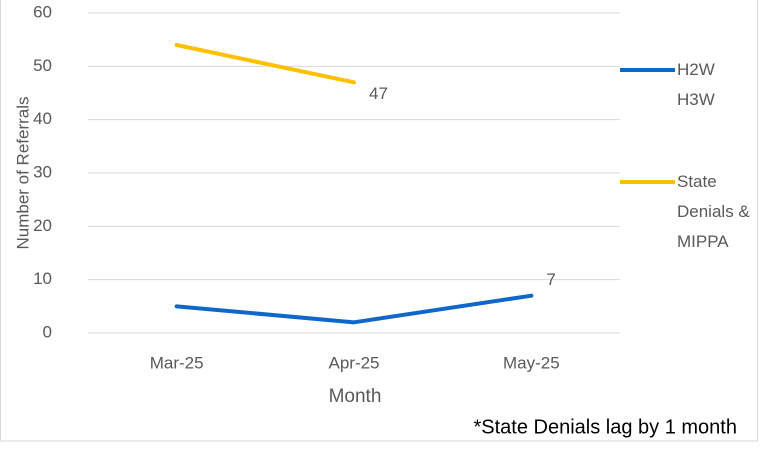 The height and width of the screenshot is (449, 765). Describe the element at coordinates (353, 362) in the screenshot. I see `x-tick-label: Apr-25` at that location.